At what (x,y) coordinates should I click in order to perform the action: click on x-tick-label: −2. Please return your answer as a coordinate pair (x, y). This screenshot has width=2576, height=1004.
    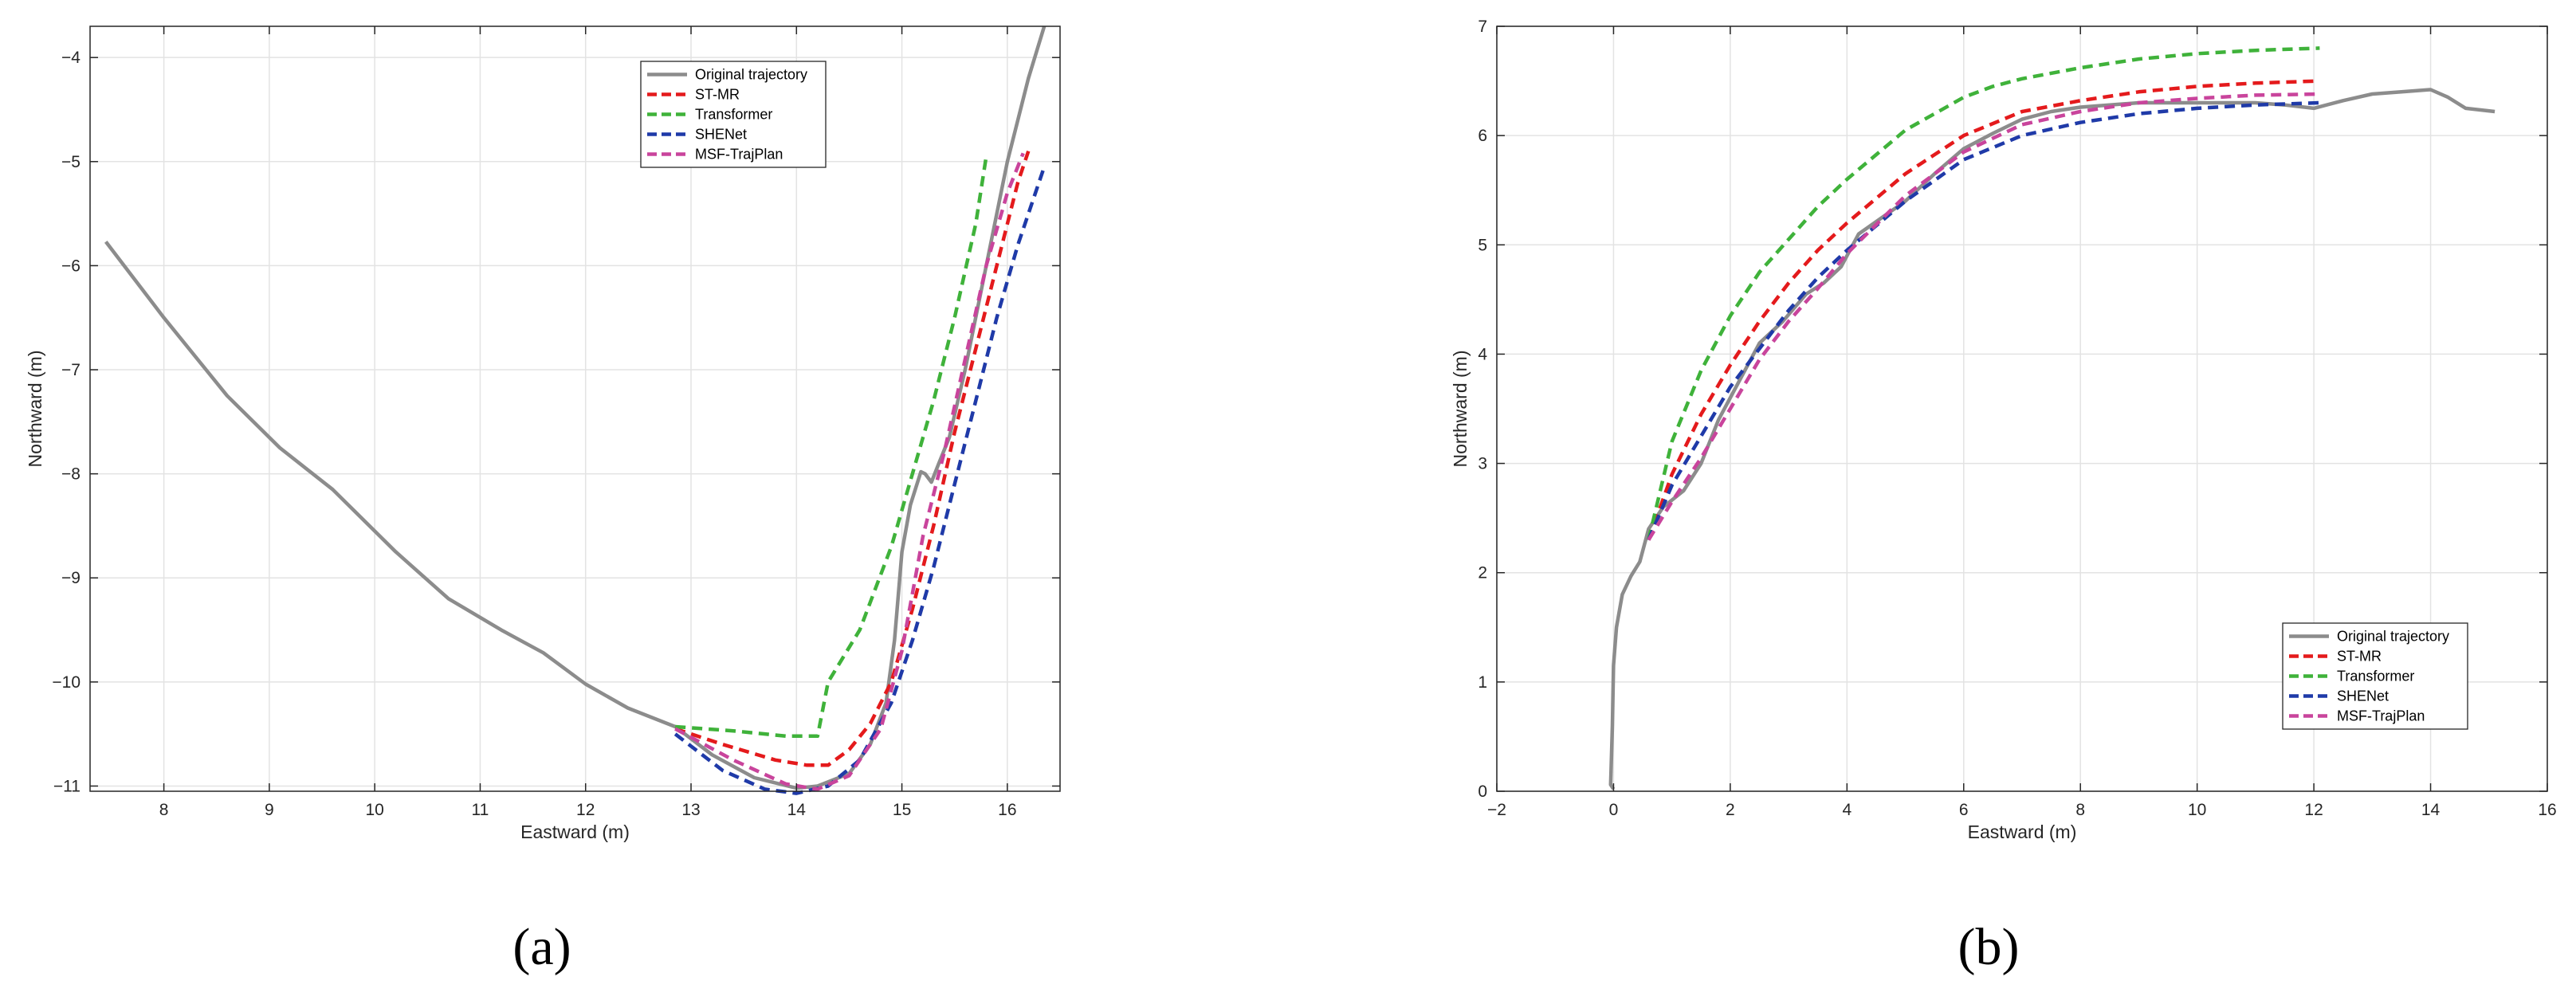
    Looking at the image, I should click on (1496, 810).